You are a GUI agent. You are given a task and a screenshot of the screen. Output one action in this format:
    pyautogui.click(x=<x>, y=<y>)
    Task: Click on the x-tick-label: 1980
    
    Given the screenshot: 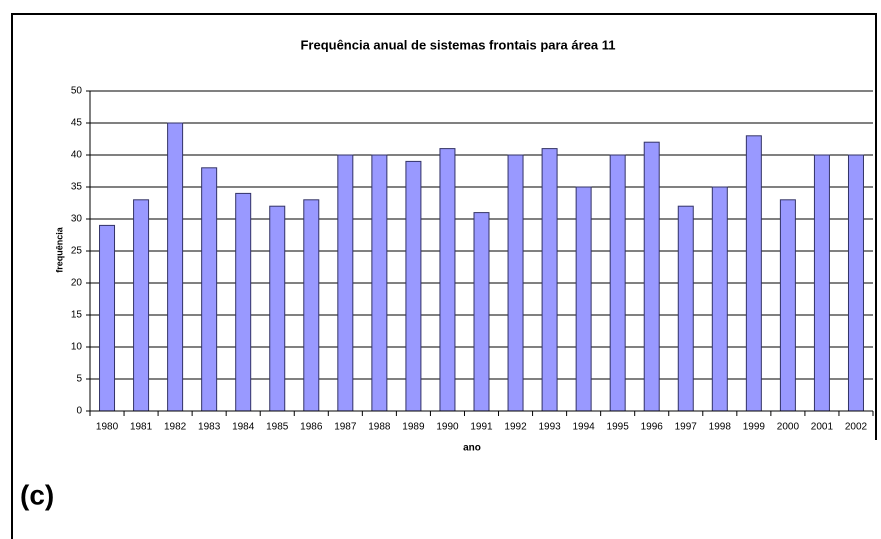 What is the action you would take?
    pyautogui.click(x=107, y=427)
    